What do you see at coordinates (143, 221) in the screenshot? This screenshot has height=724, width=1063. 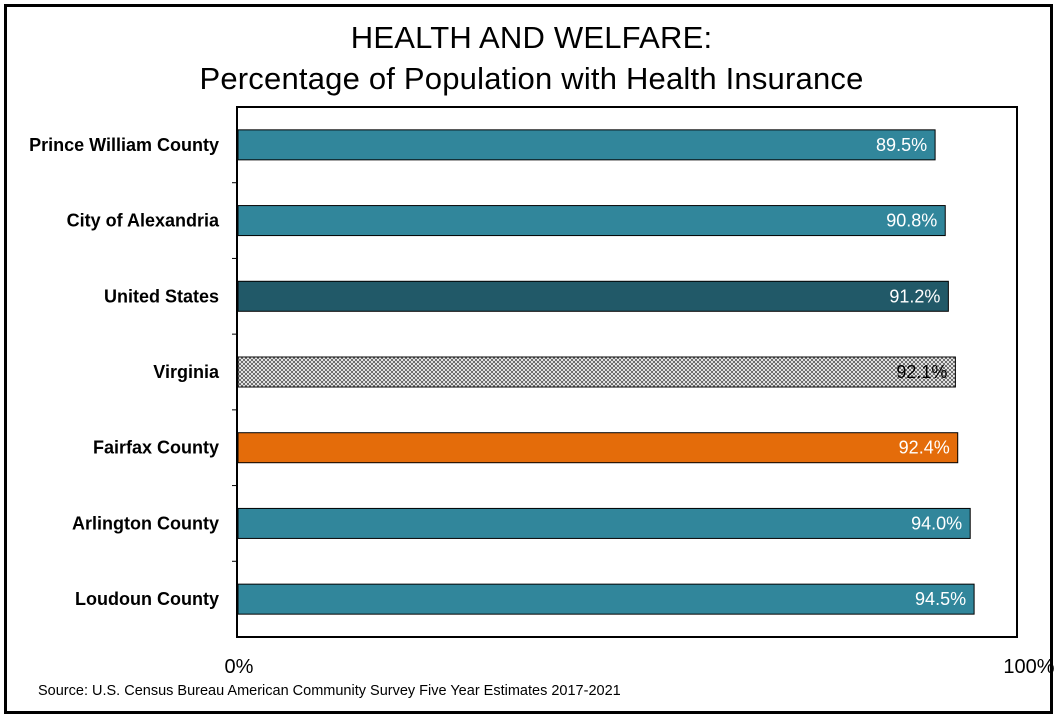 I see `category-label: City of Alexandria` at bounding box center [143, 221].